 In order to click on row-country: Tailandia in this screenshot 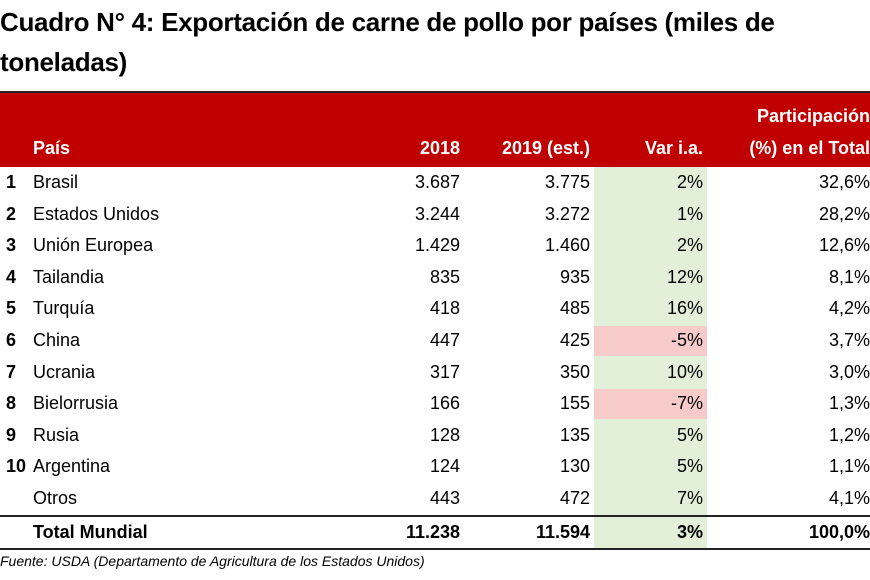, I will do `click(69, 276)`.